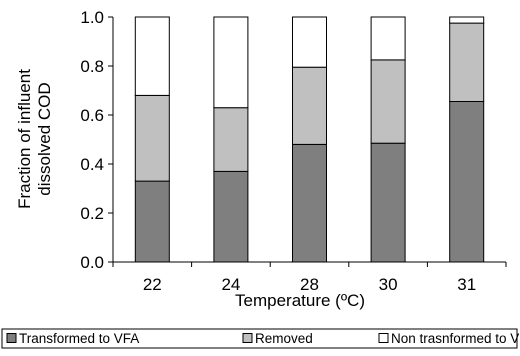 The width and height of the screenshot is (520, 356). Describe the element at coordinates (24, 139) in the screenshot. I see `y-axis-title-line-1: Fraction of influent` at that location.